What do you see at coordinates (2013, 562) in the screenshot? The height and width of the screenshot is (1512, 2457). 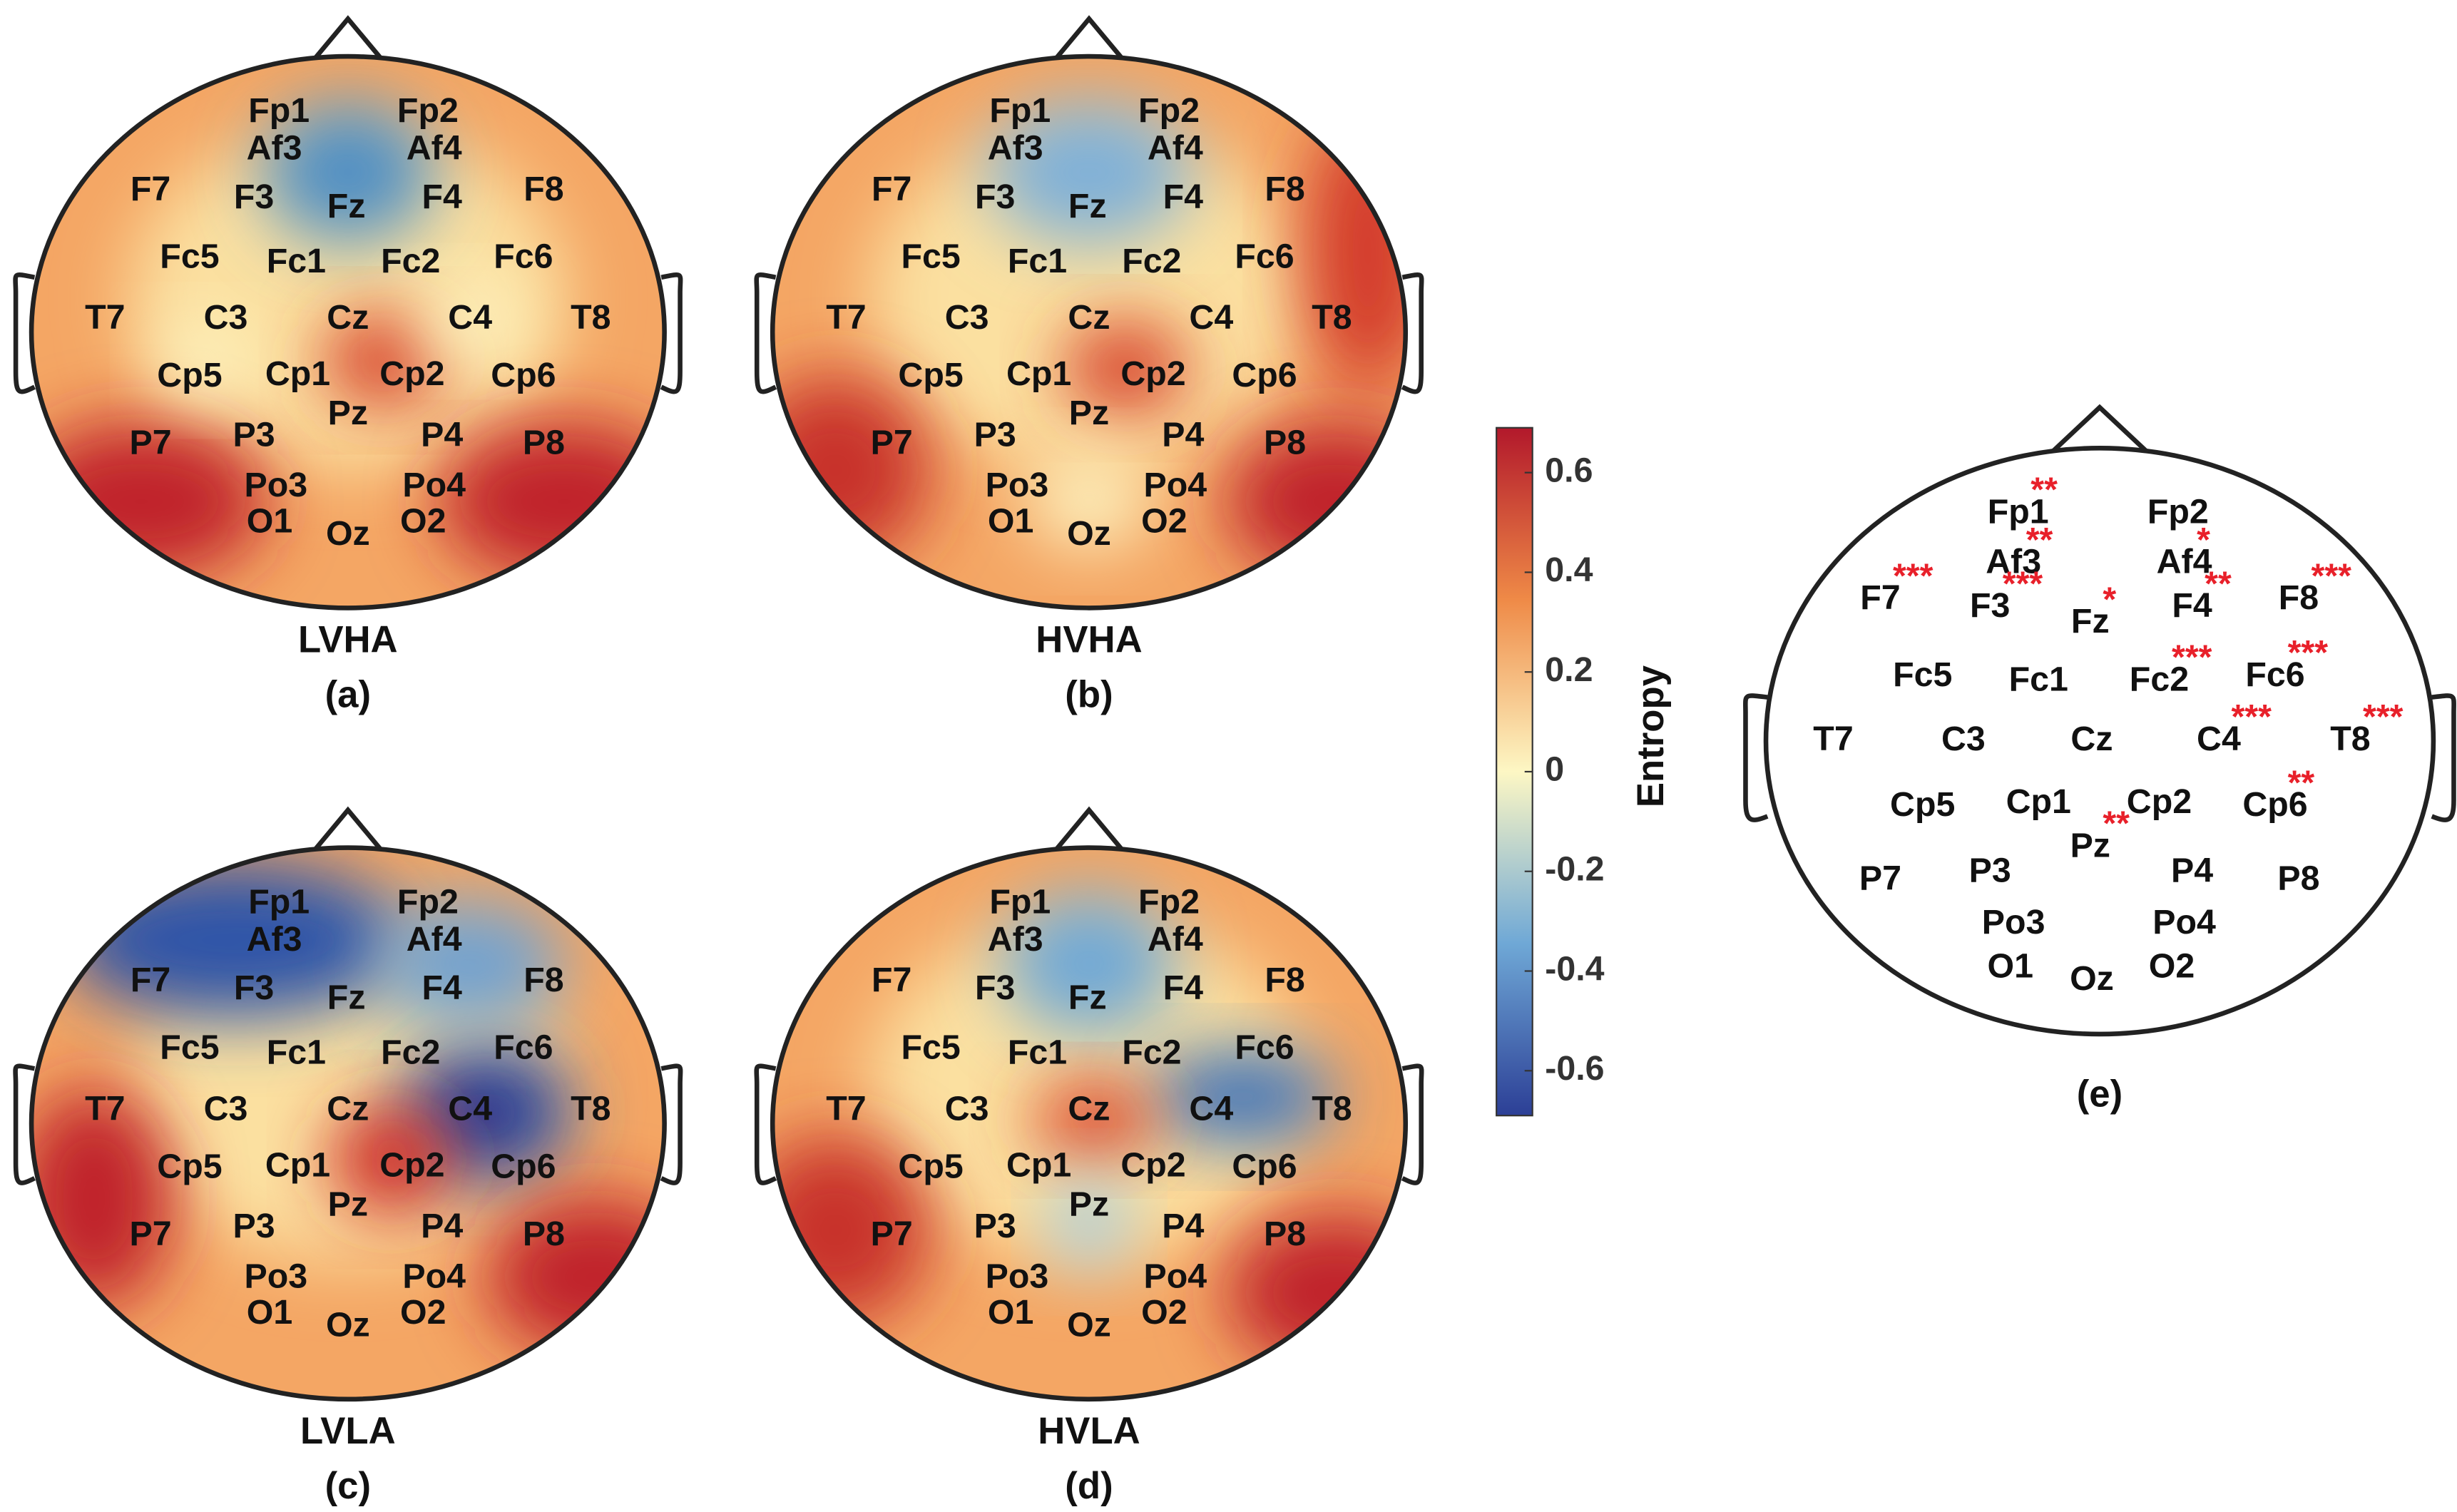 I see `electrode-label: Af3` at bounding box center [2013, 562].